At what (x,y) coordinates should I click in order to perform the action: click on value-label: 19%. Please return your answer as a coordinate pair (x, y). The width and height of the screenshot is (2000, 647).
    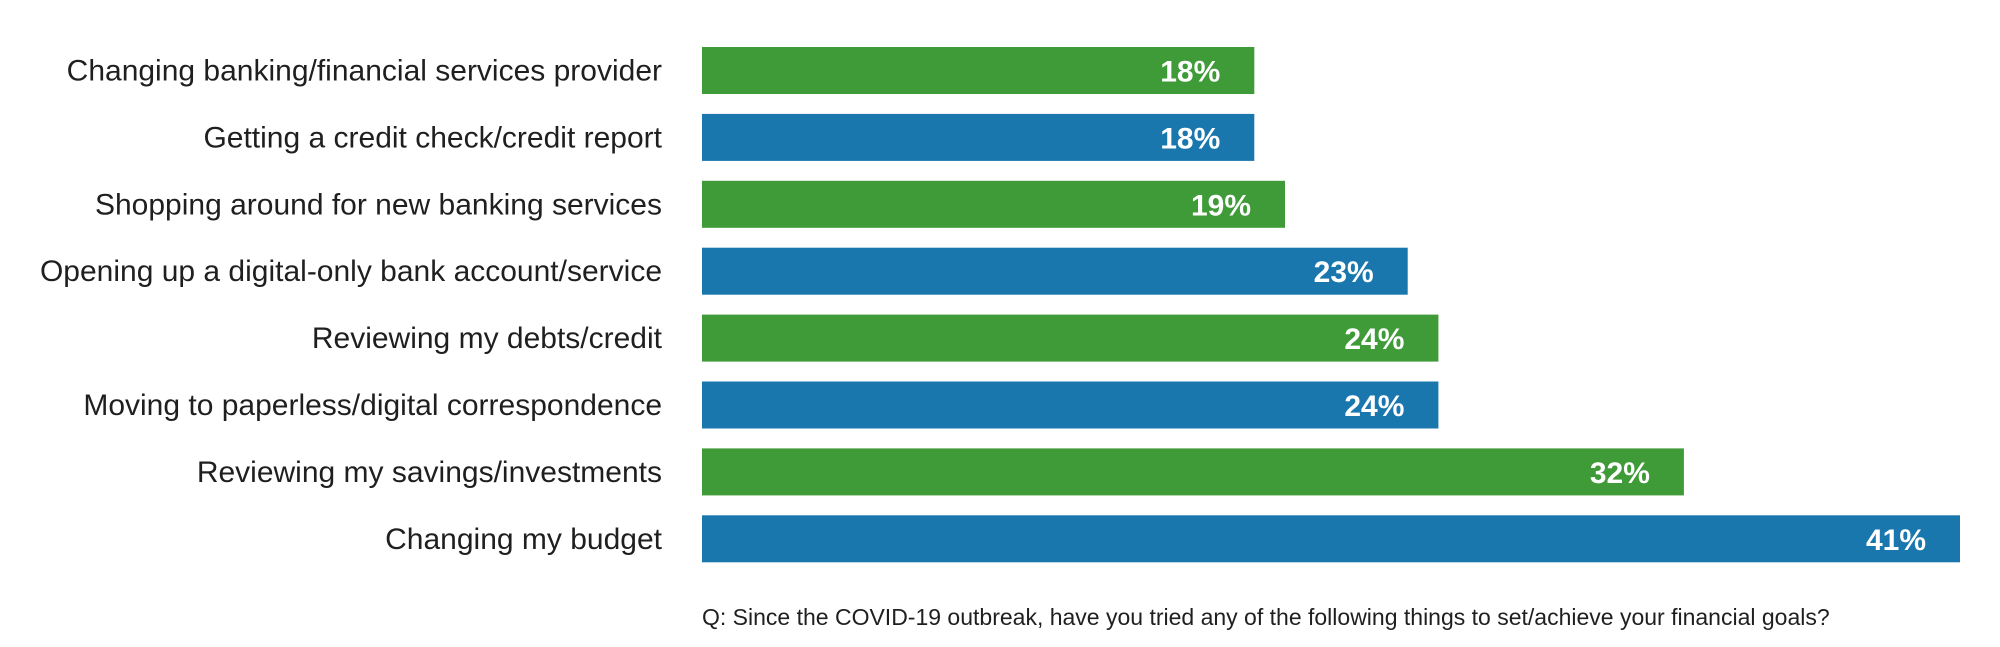
    Looking at the image, I should click on (1221, 205).